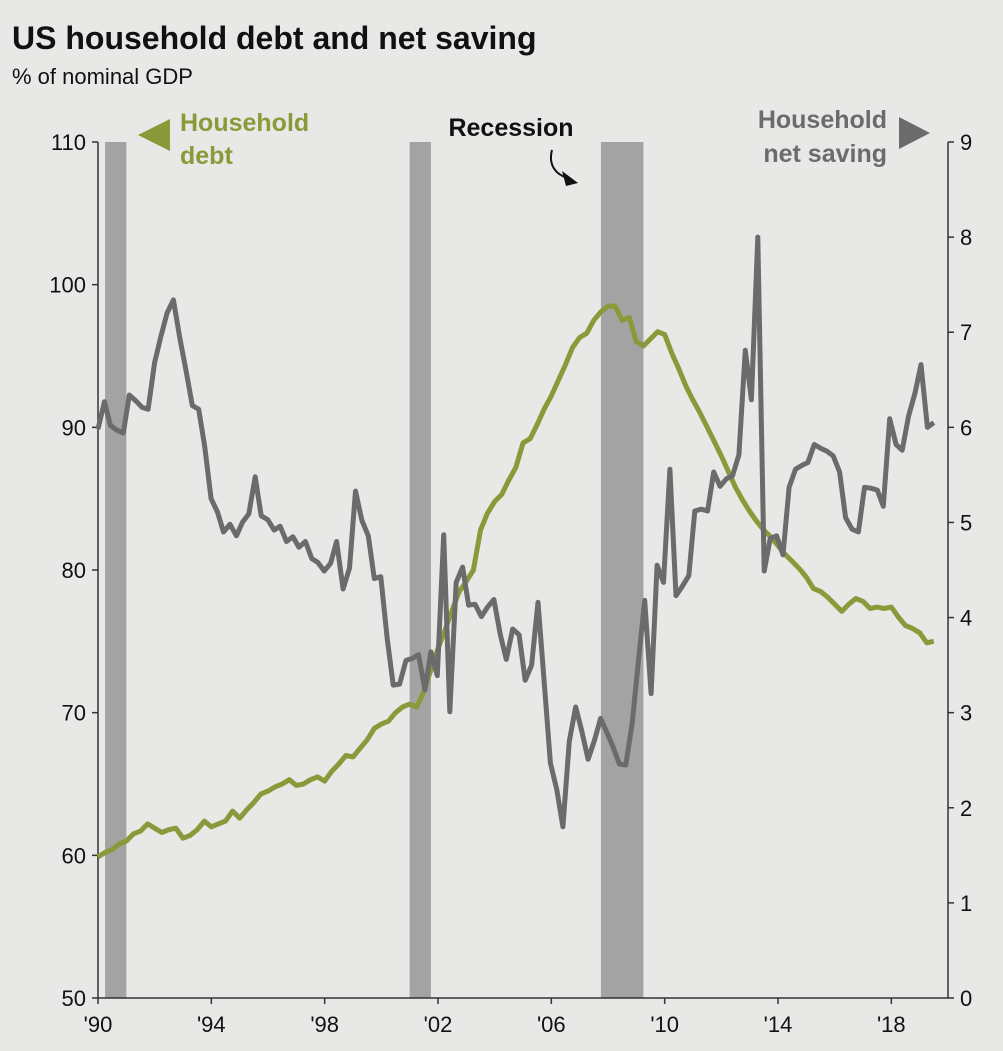 The width and height of the screenshot is (1003, 1051). Describe the element at coordinates (274, 38) in the screenshot. I see `chart-title: US household debt and net saving` at that location.